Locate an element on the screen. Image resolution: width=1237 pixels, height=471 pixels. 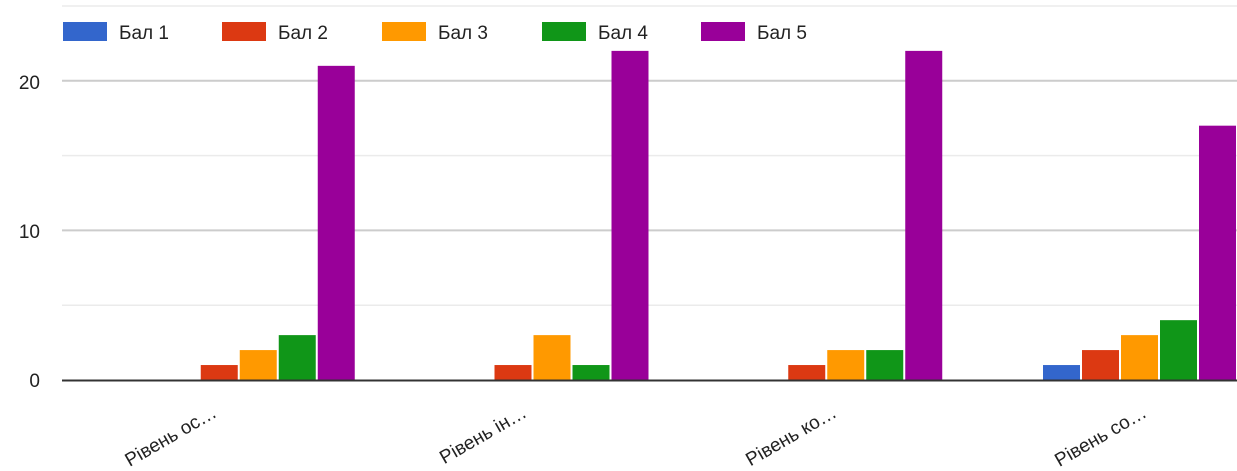
legend-label-bal-1: Бал 1 is located at coordinates (144, 33).